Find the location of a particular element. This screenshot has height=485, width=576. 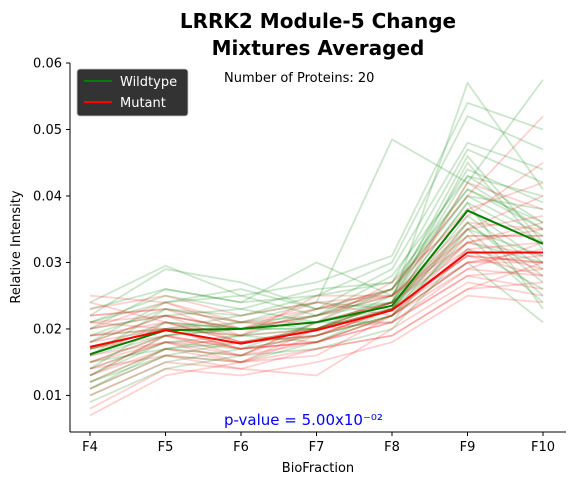

y-tick-label: 0.04 is located at coordinates (47, 196).